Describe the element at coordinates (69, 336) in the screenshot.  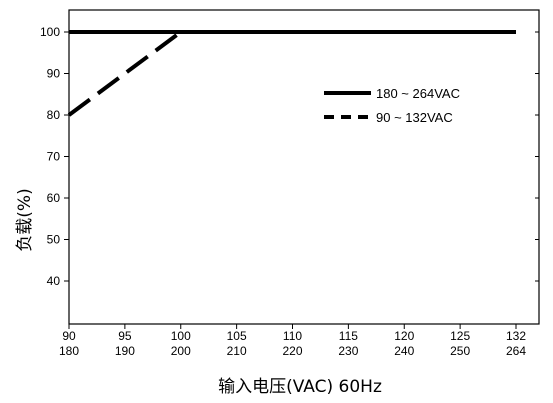
I see `x-tick-label-top: 90` at that location.